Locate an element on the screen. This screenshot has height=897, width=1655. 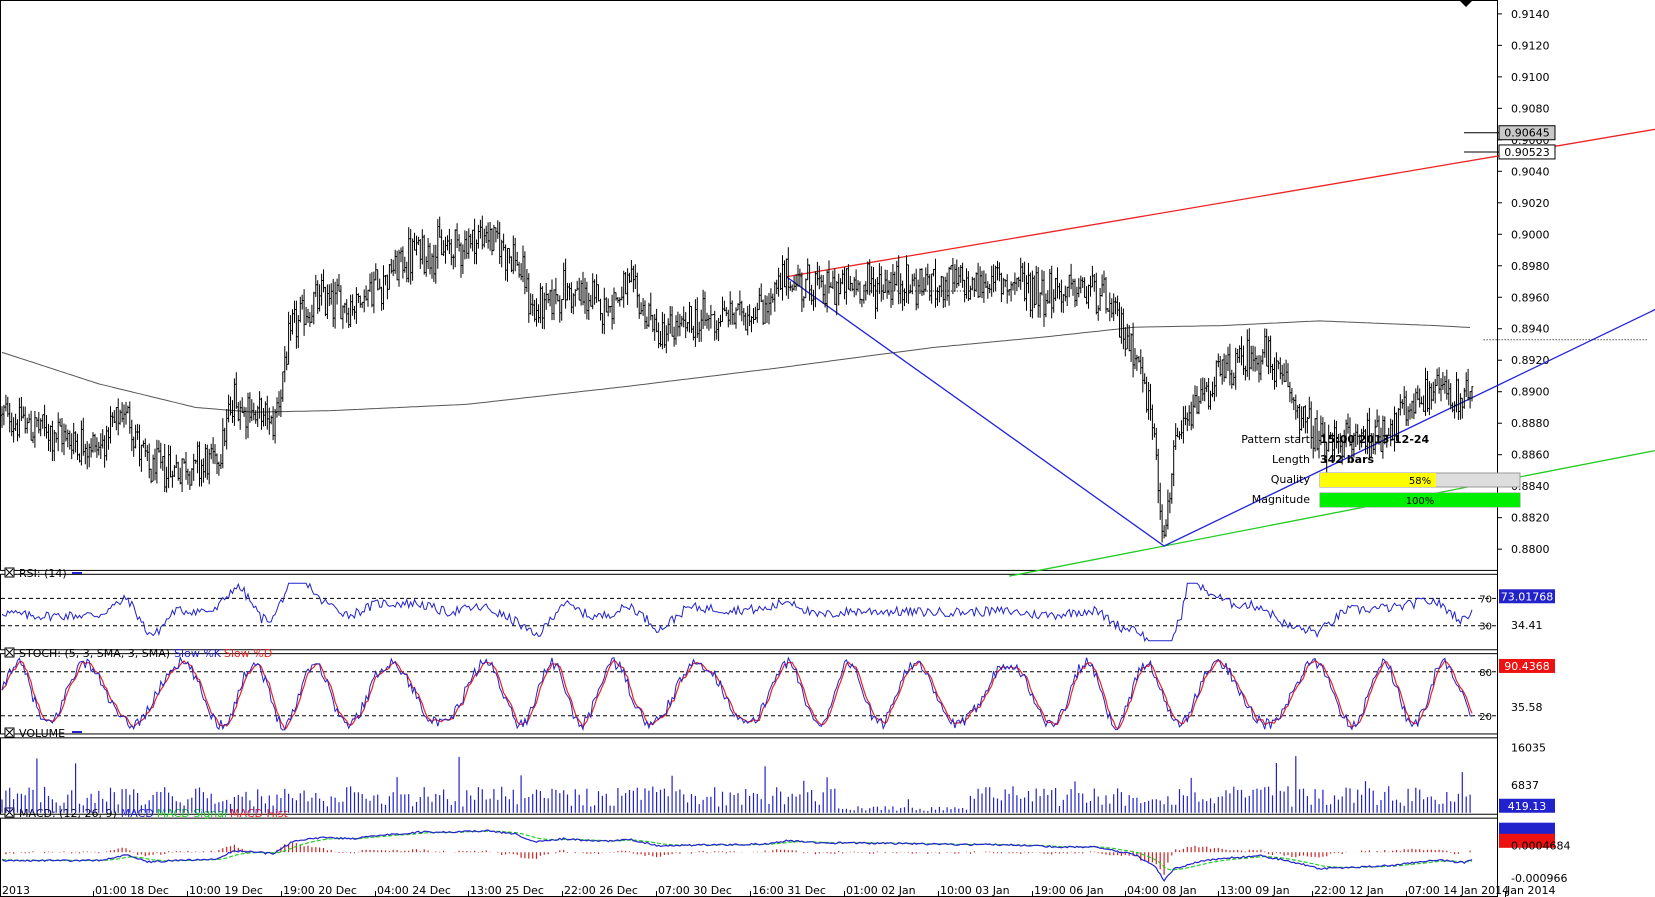
rsi-line is located at coordinates (737, 612).